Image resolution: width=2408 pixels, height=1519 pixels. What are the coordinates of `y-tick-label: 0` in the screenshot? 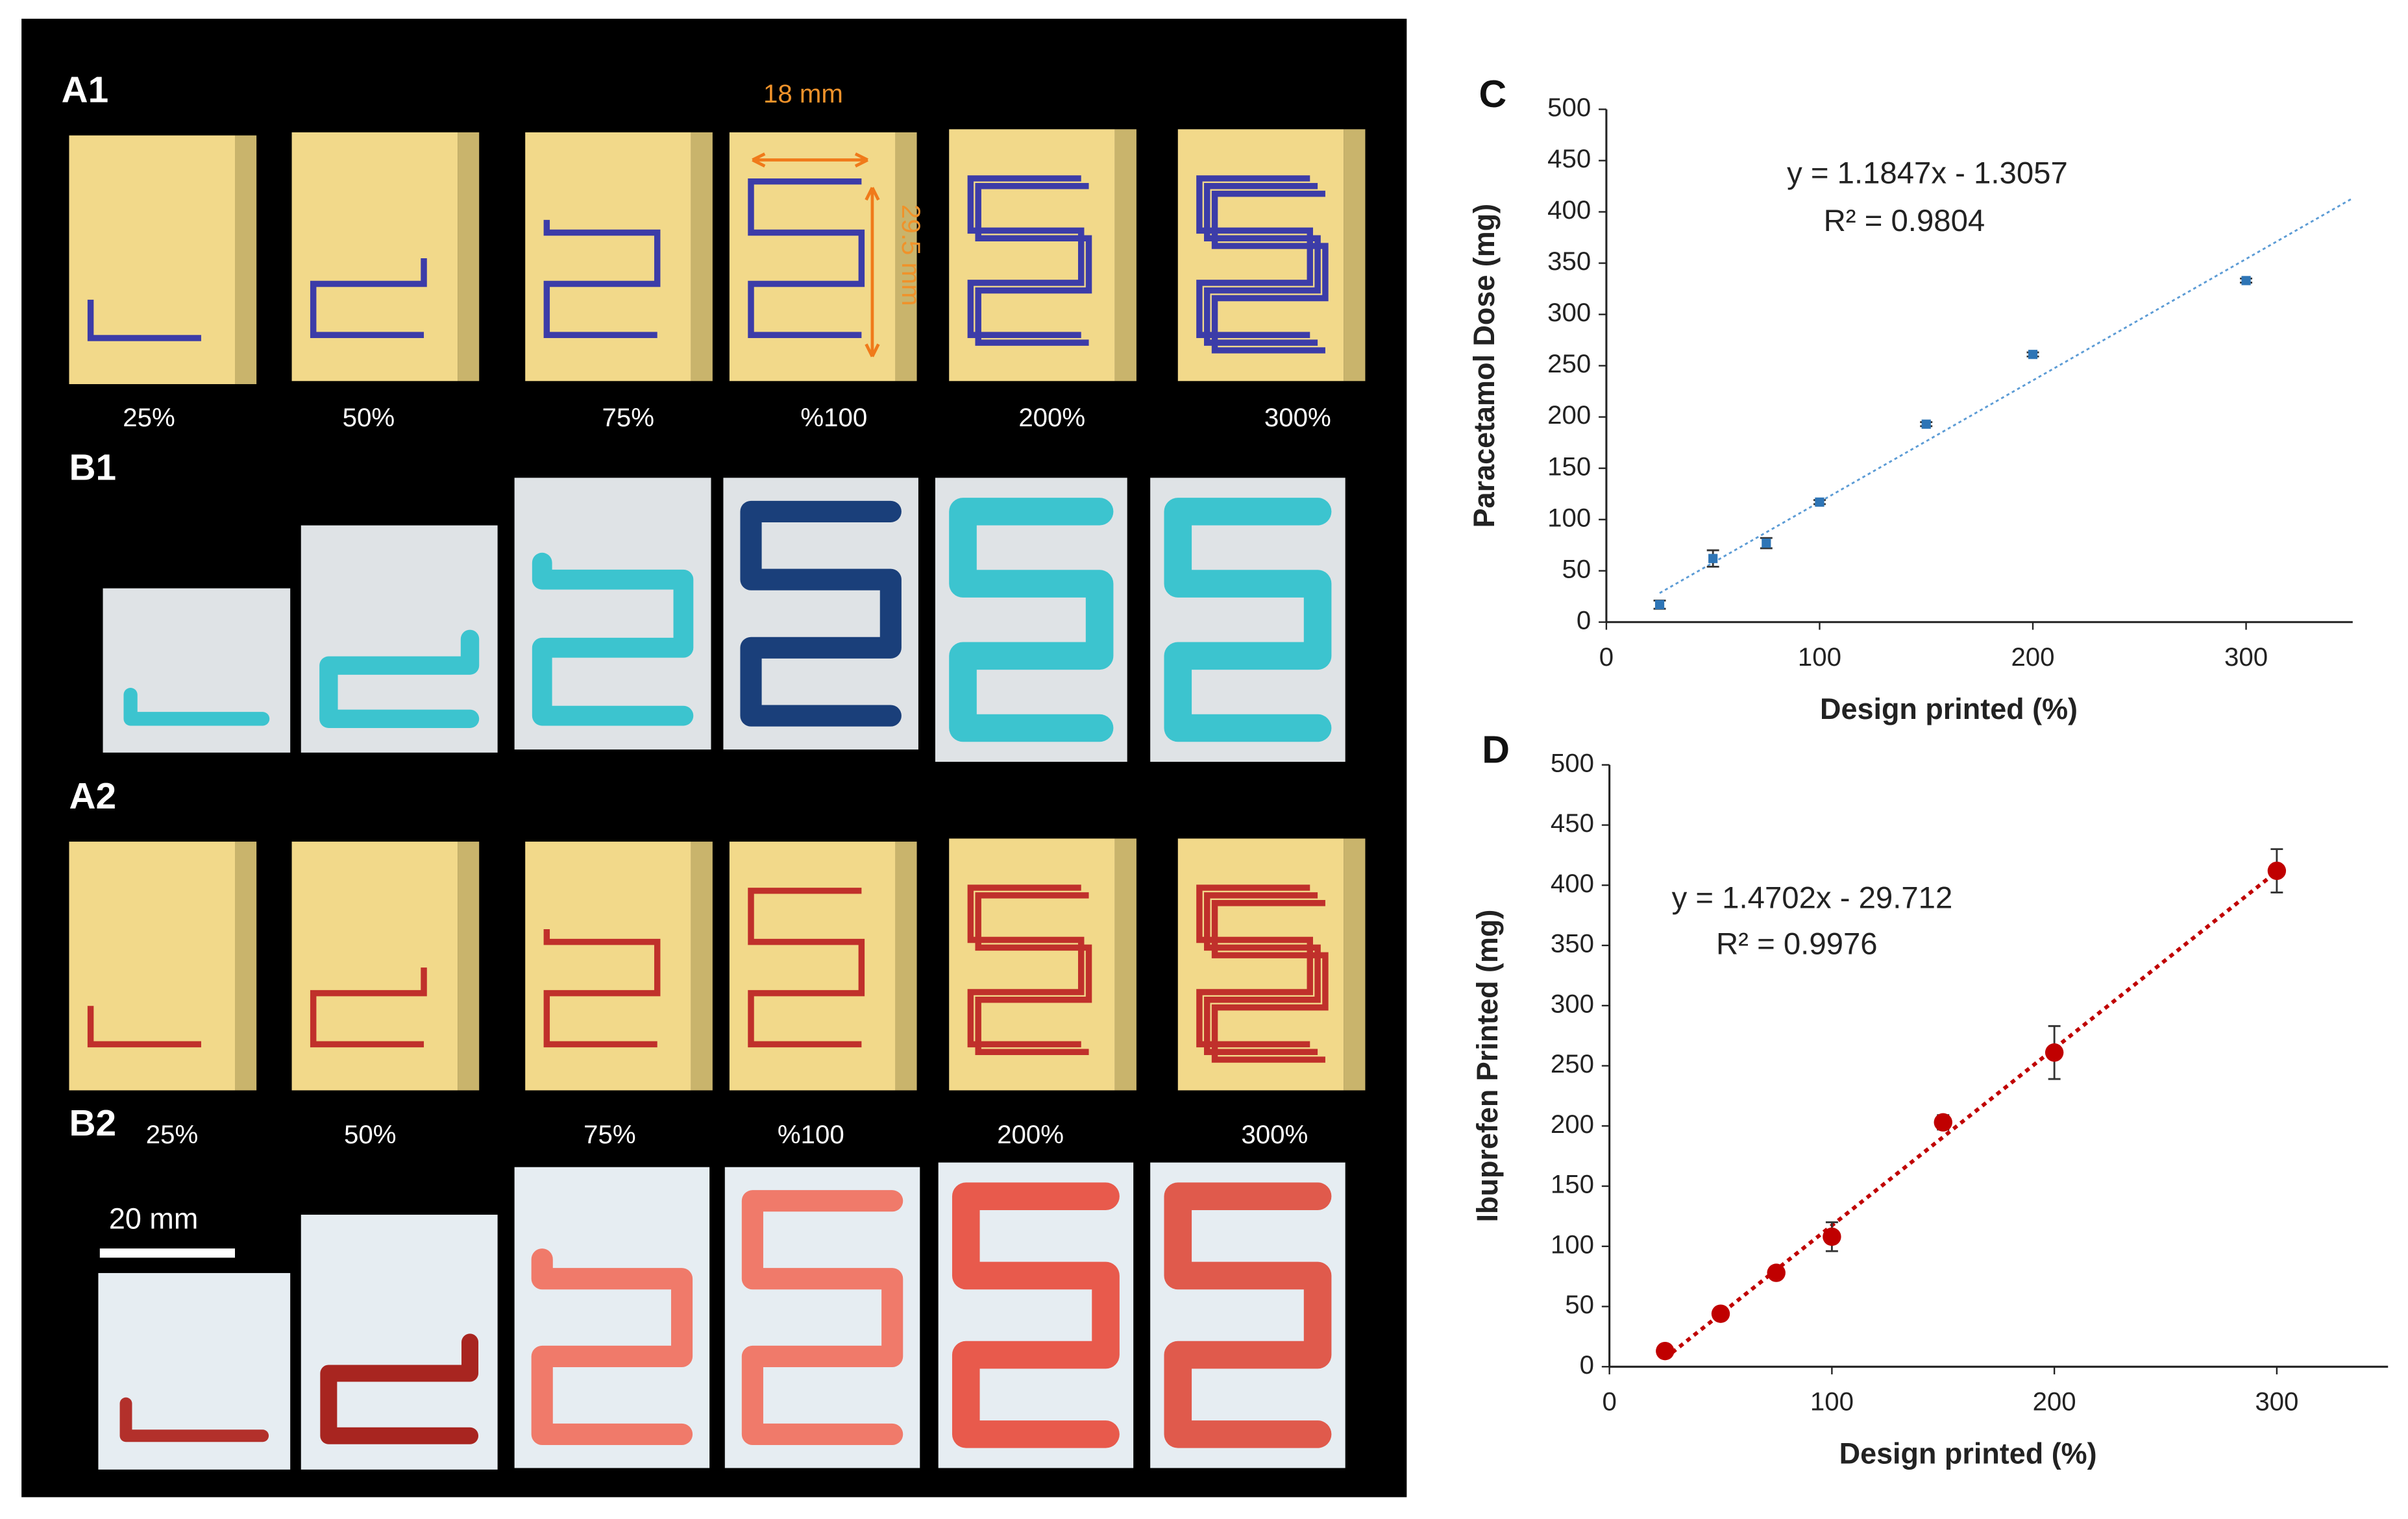 It's located at (1587, 1364).